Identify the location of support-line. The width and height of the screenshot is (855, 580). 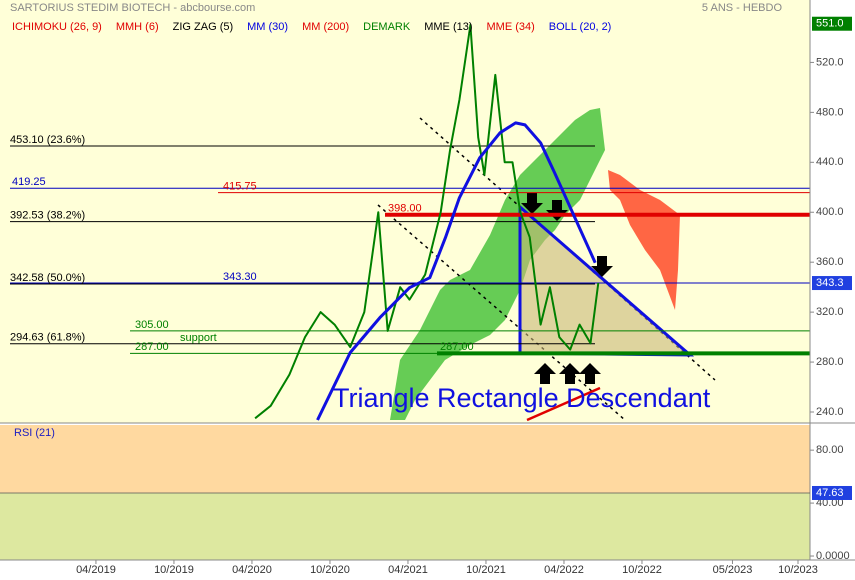
(563, 404).